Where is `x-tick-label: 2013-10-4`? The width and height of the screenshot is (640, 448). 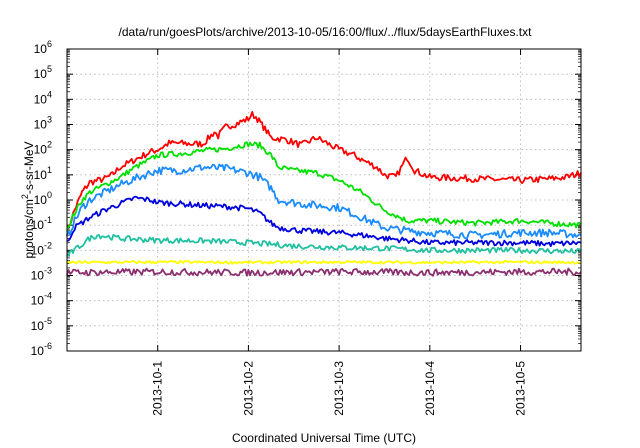 x-tick-label: 2013-10-4 is located at coordinates (430, 388).